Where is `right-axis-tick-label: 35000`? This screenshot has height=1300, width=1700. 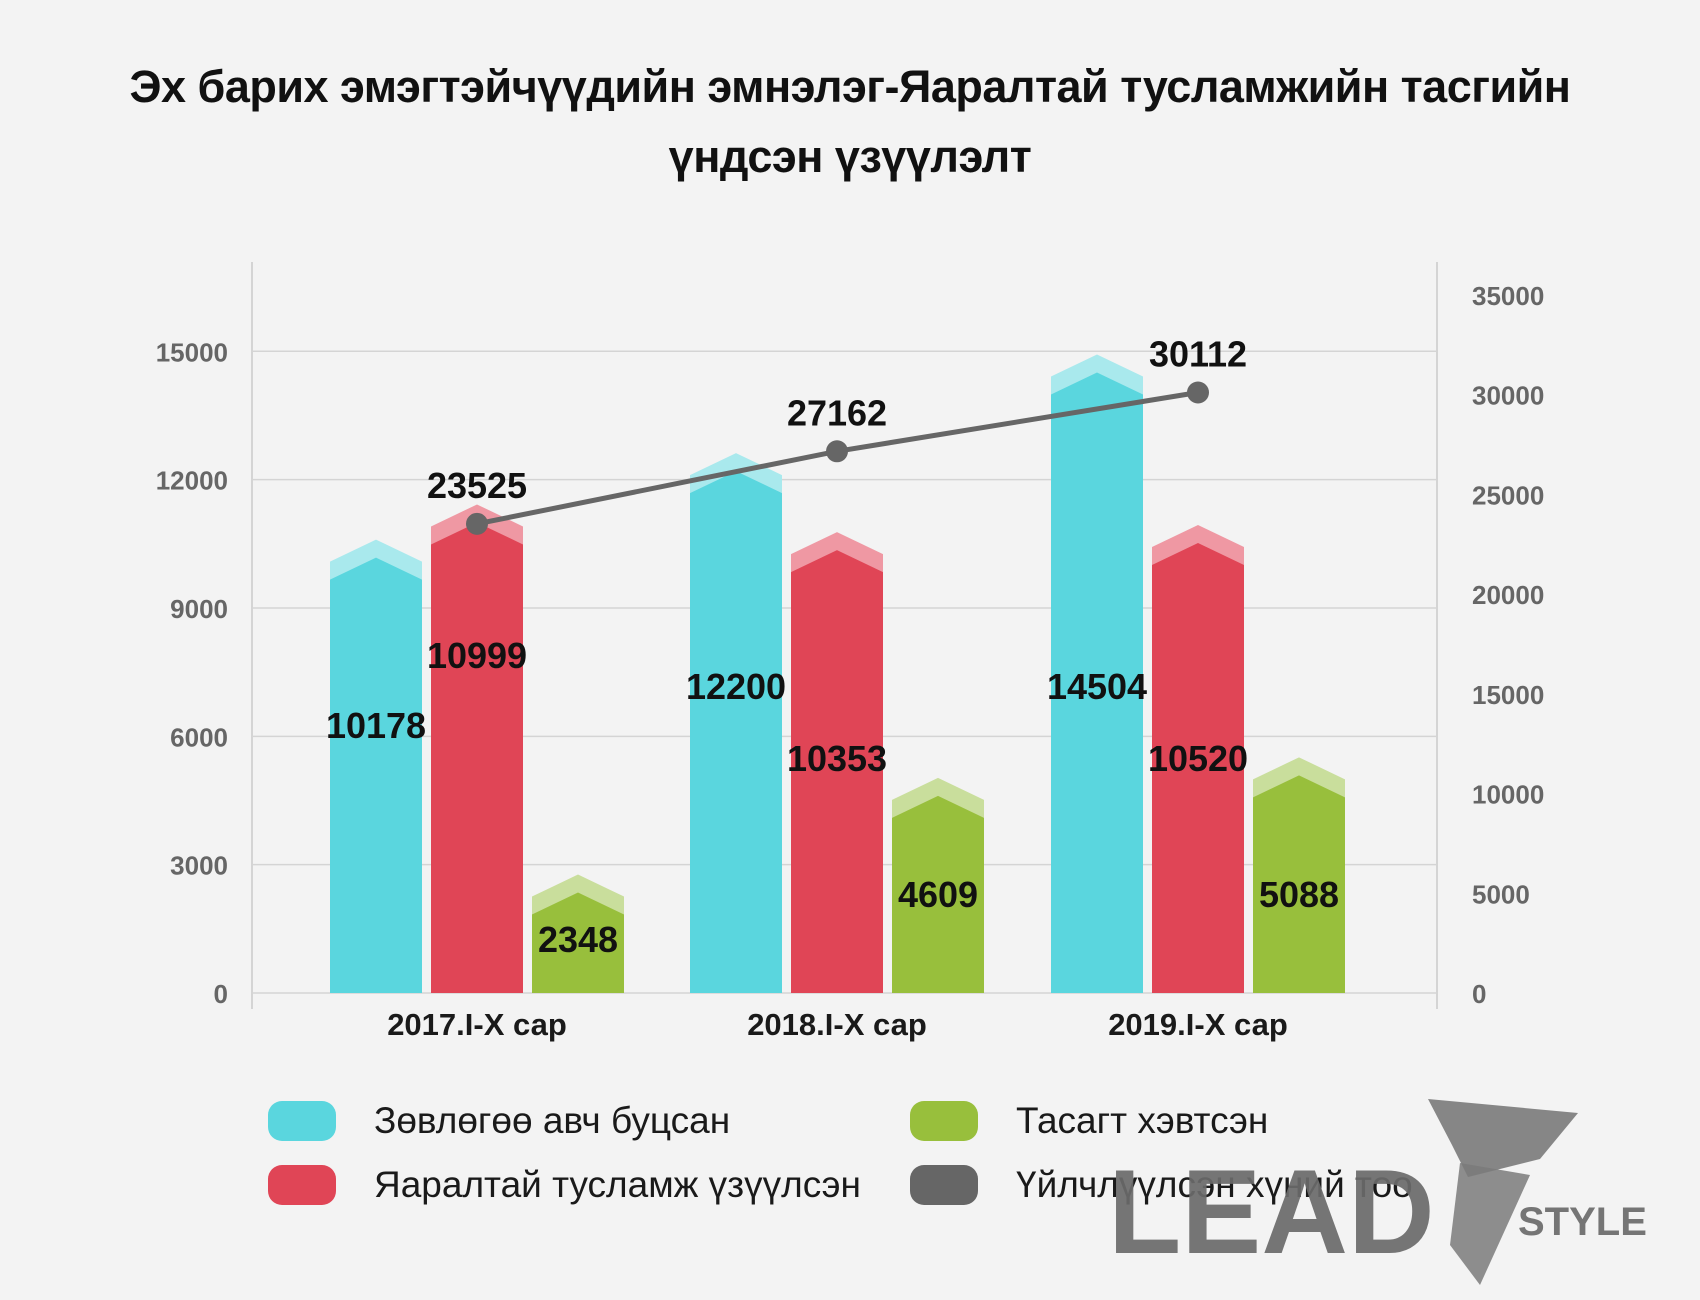
right-axis-tick-label: 35000 is located at coordinates (1508, 296).